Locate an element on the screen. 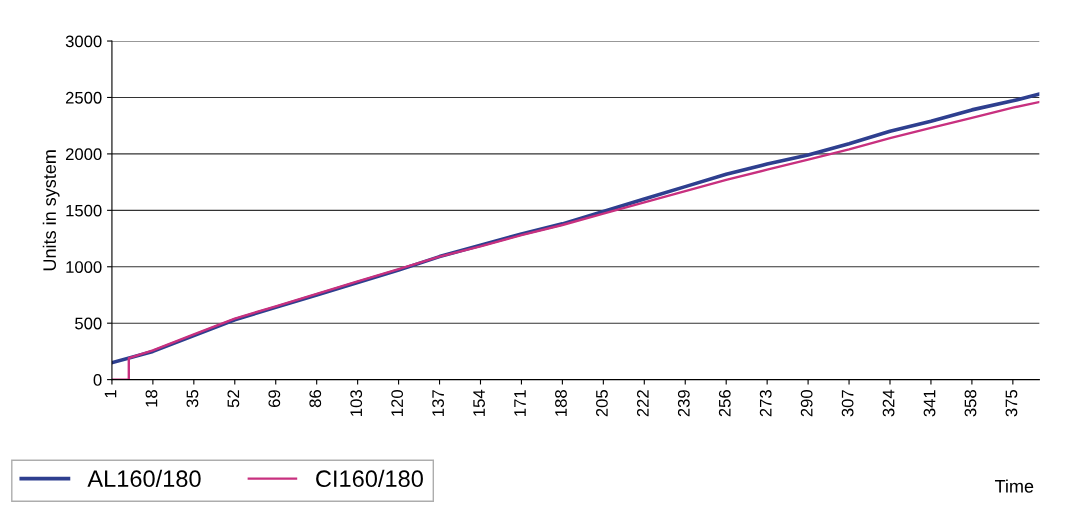 This screenshot has width=1066, height=513. x-axis-title: Time is located at coordinates (1014, 486).